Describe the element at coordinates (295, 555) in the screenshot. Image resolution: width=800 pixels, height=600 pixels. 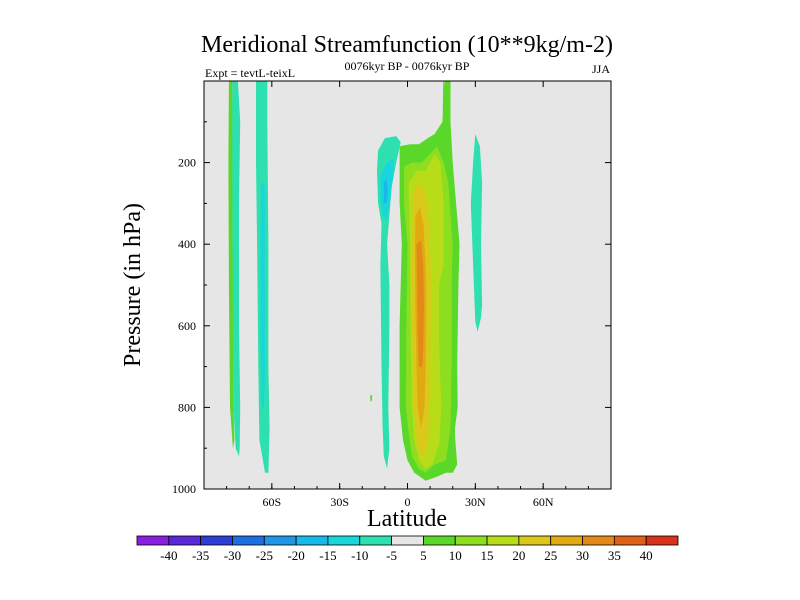
I see `colorbar-label: -20` at that location.